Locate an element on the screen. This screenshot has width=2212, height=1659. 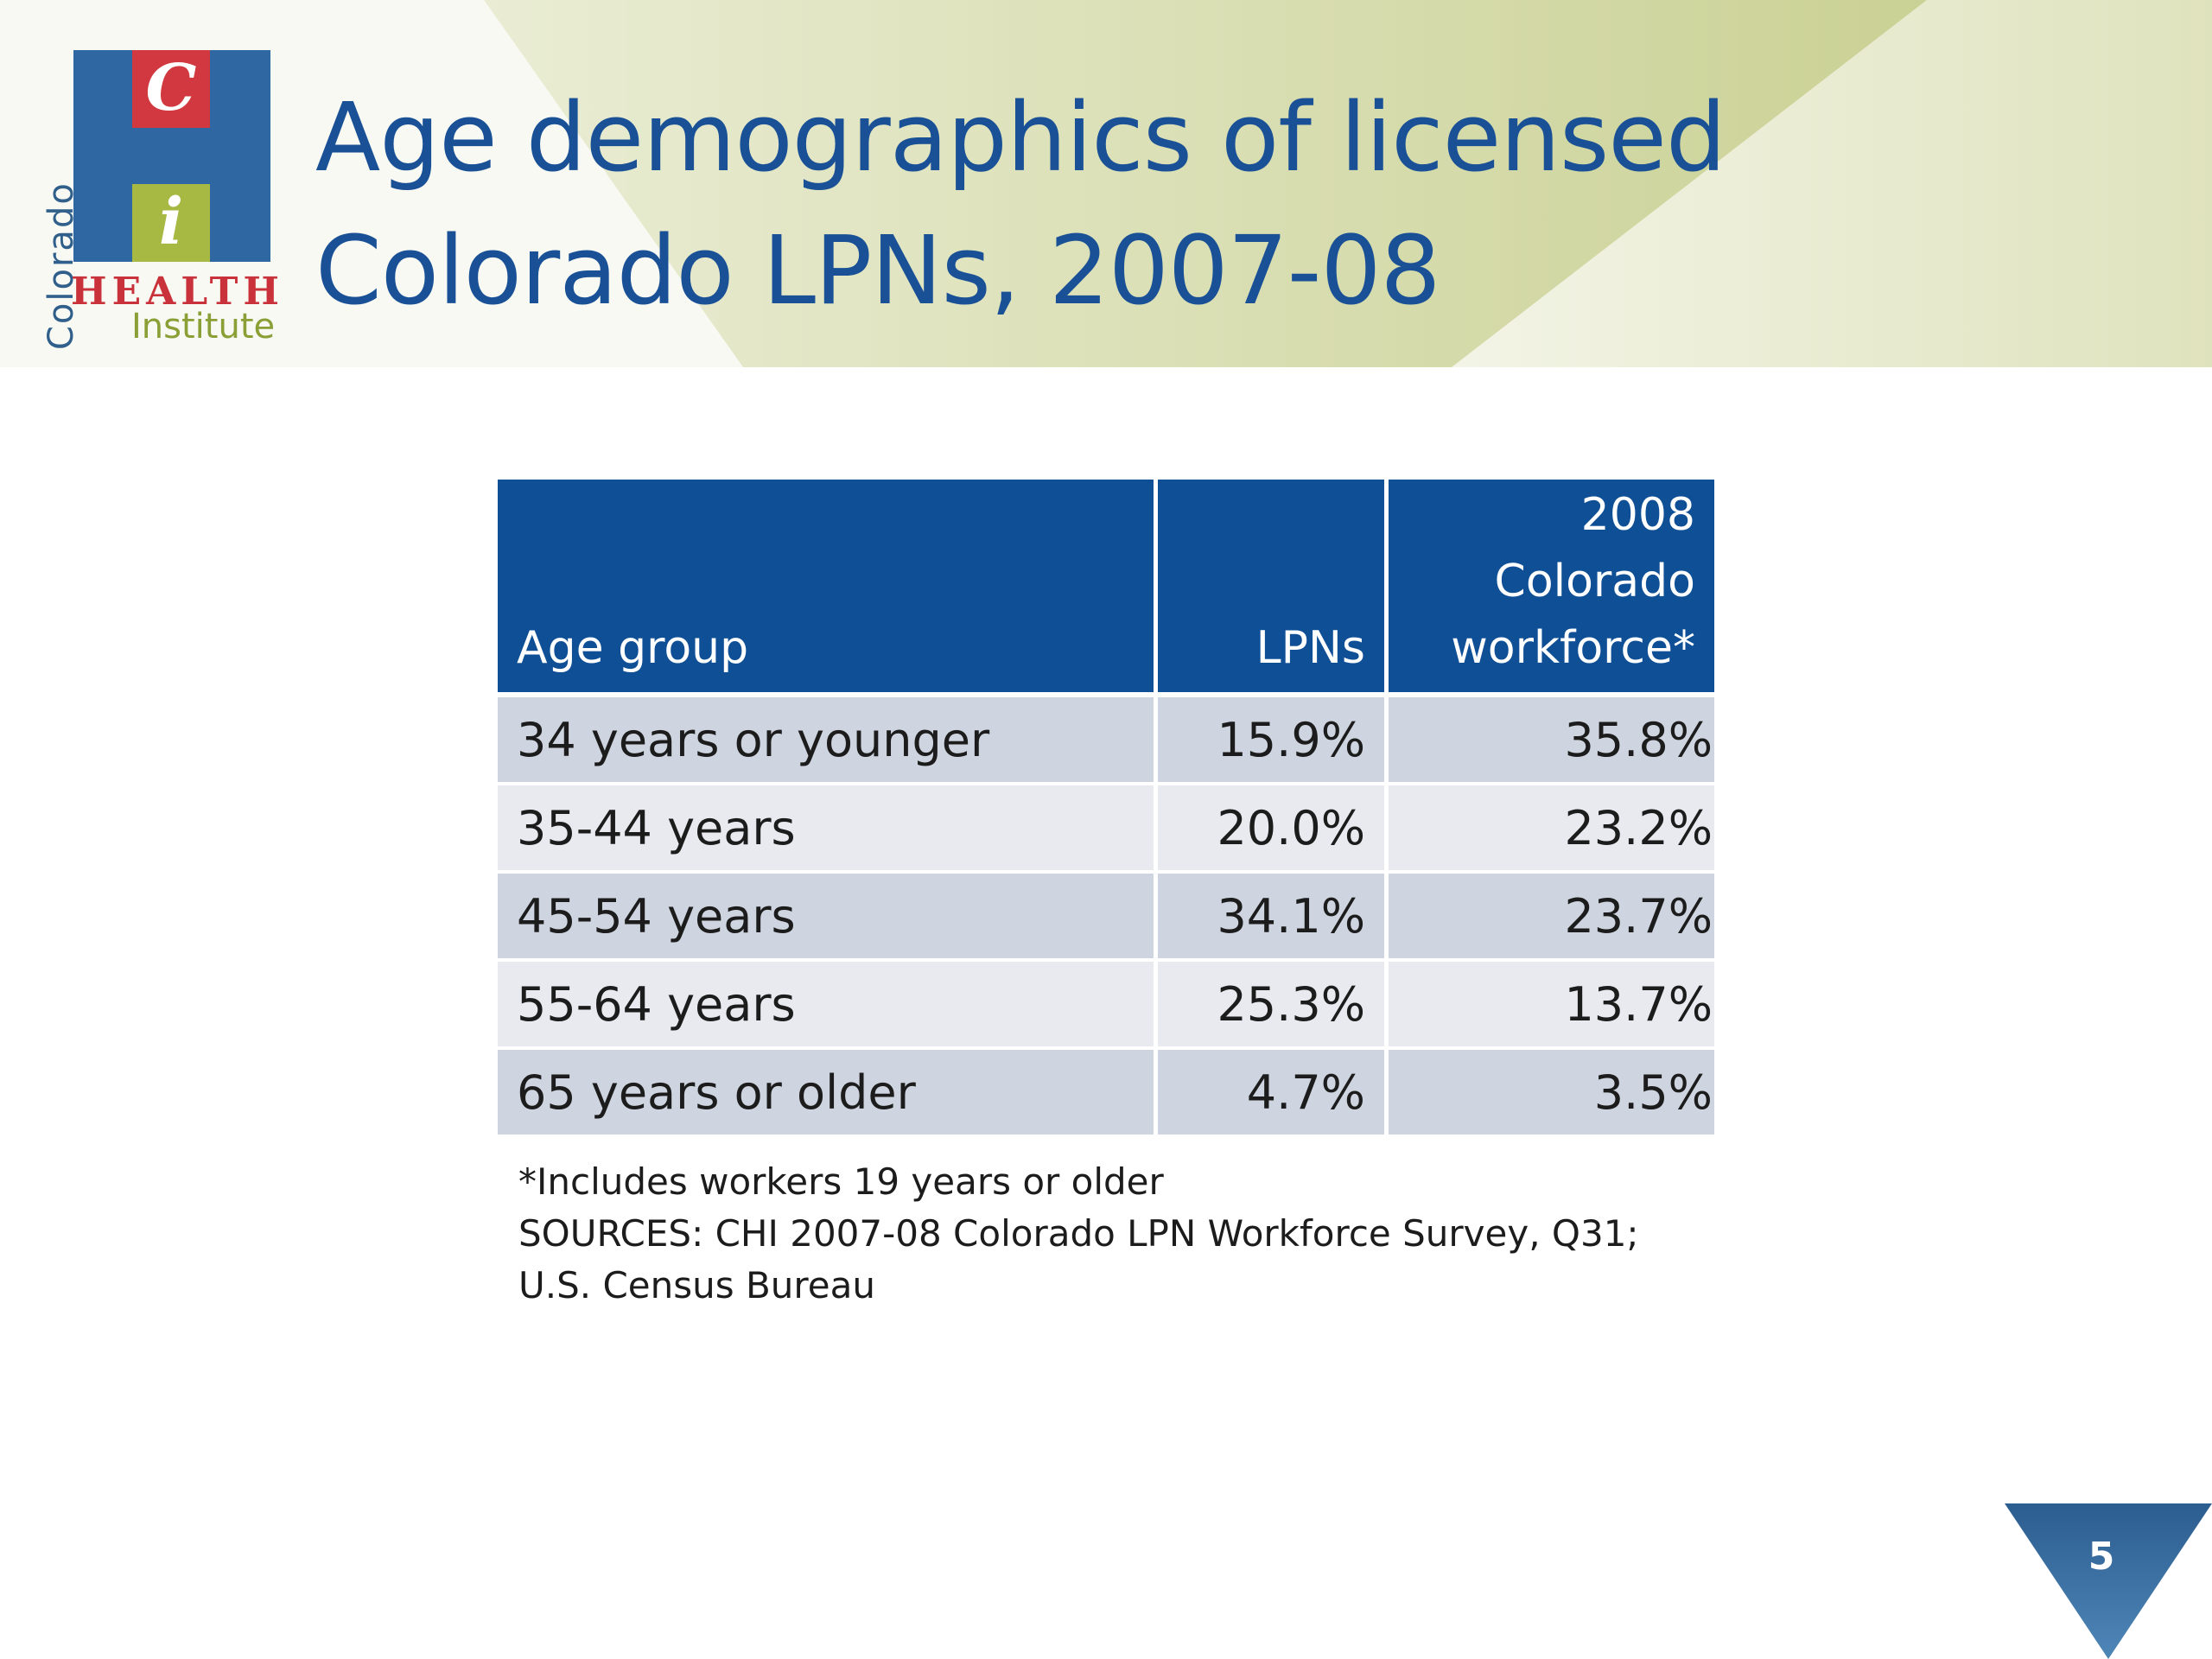
header-workforce: 2008 Colorado workforce* is located at coordinates (1551, 588).